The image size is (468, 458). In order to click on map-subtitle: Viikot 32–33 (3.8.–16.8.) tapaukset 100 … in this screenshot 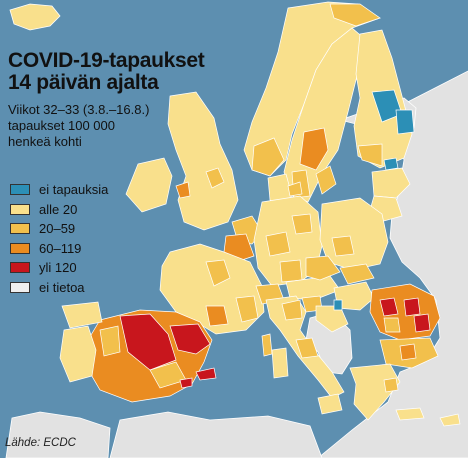, I will do `click(128, 126)`.